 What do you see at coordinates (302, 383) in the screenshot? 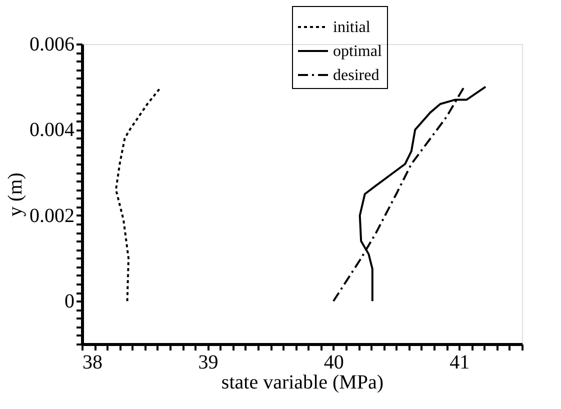
I see `x-axis-title: state variable (MPa)` at bounding box center [302, 383].